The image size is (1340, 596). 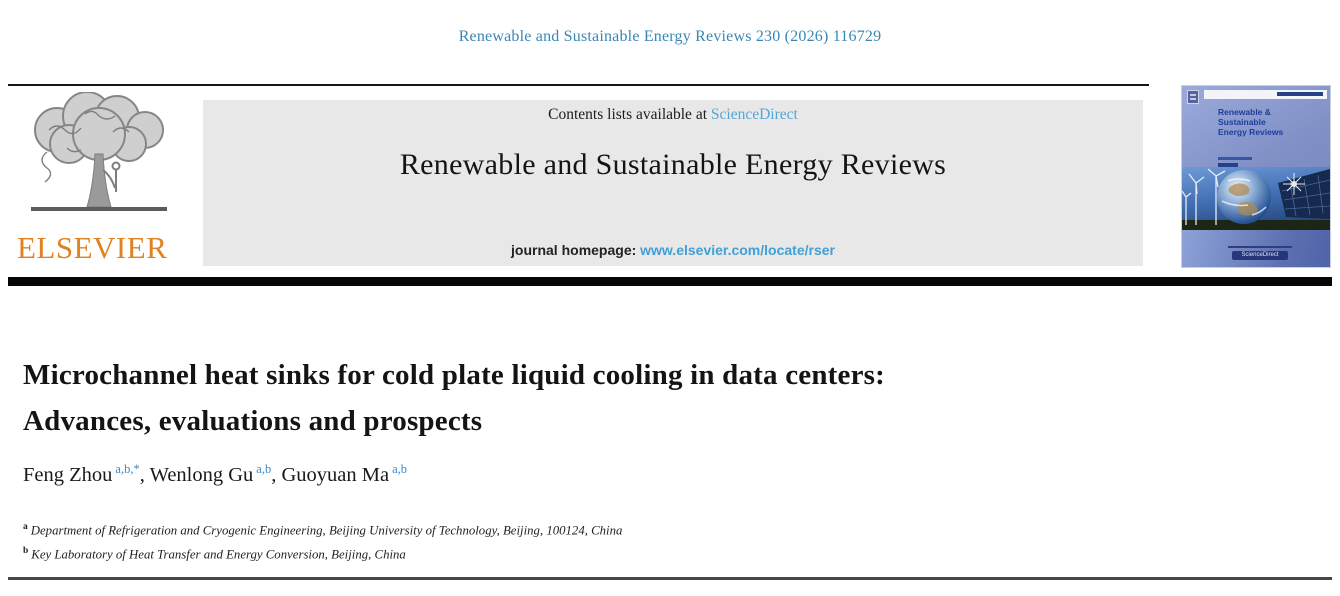 What do you see at coordinates (1265, 94) in the screenshot?
I see `cover-issn-strip` at bounding box center [1265, 94].